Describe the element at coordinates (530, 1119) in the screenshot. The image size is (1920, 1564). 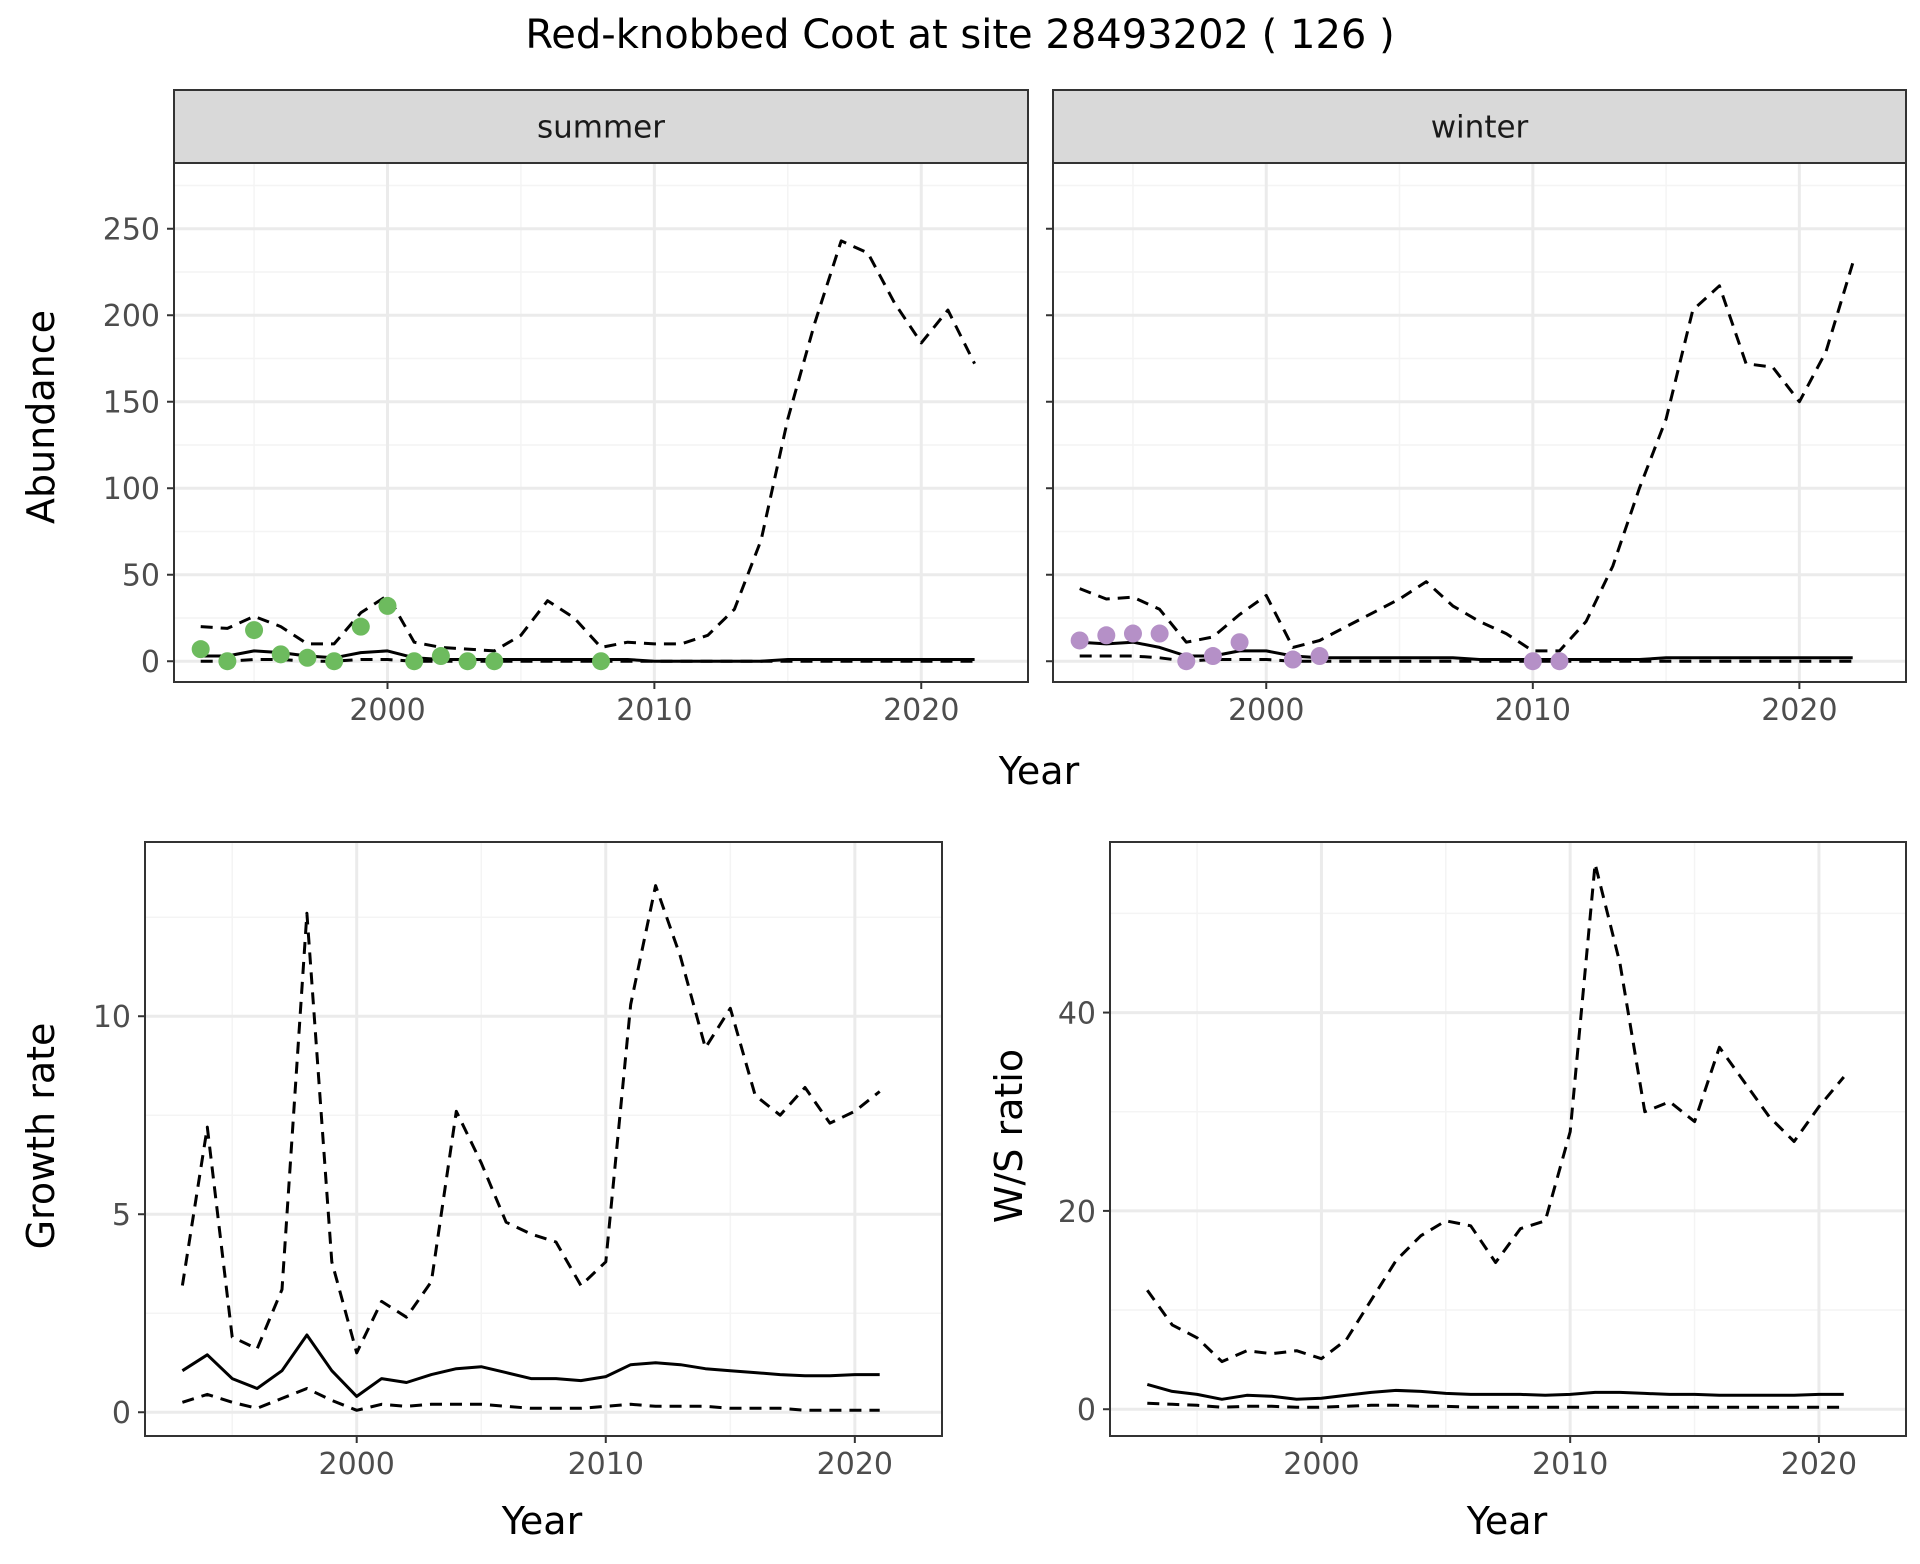
I see `growth-rate-upper-line` at that location.